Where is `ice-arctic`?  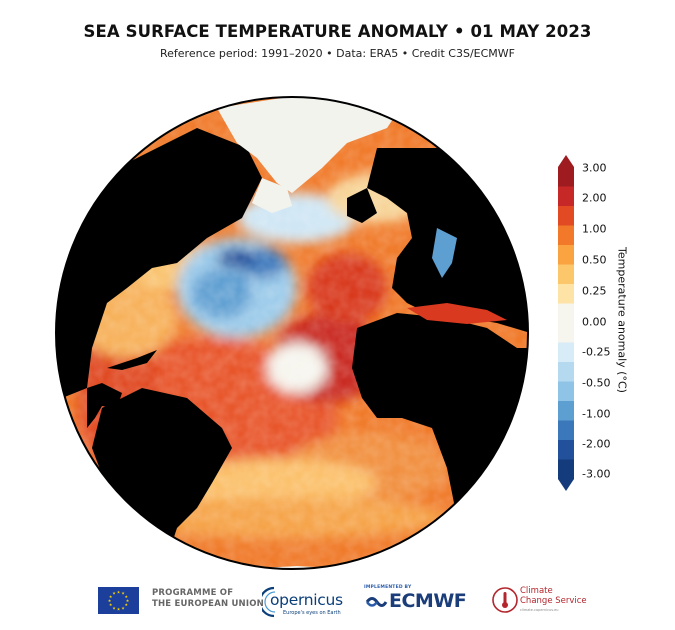
ice-arctic is located at coordinates (312, 145).